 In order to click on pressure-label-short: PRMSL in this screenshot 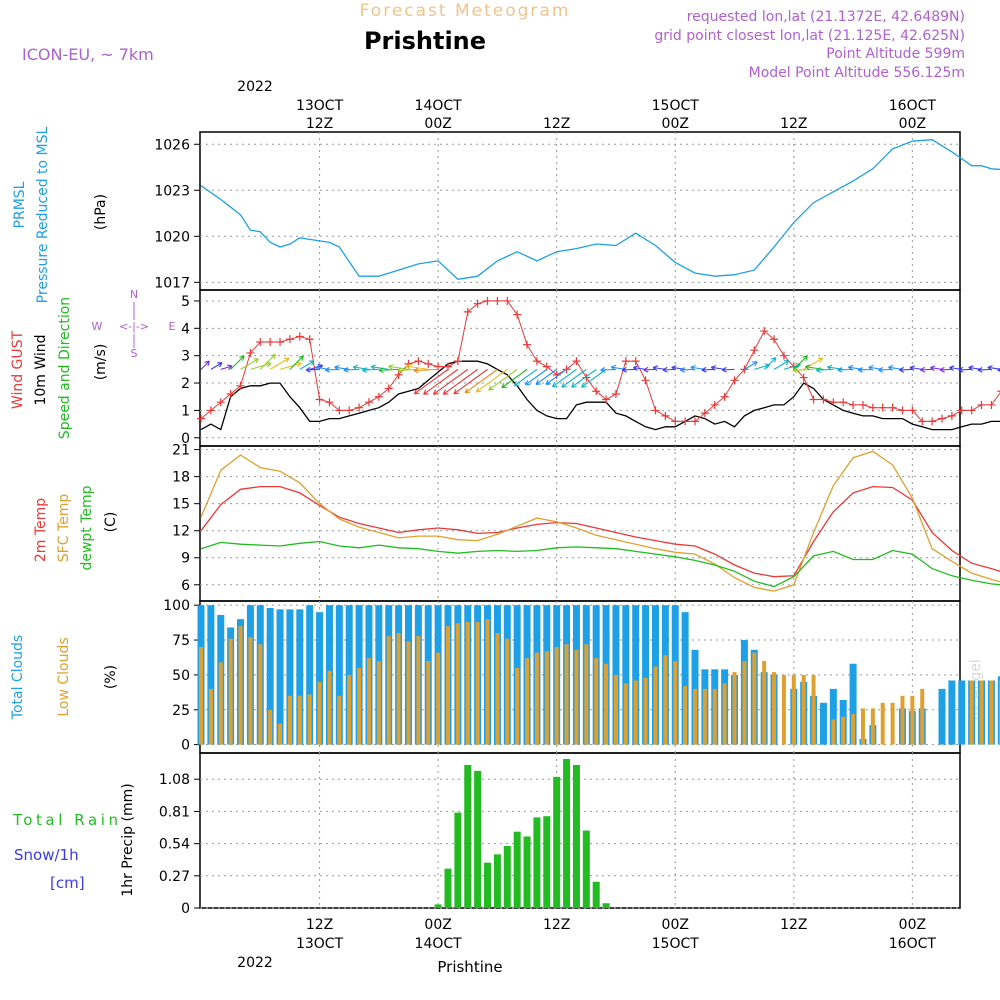, I will do `click(20, 204)`.